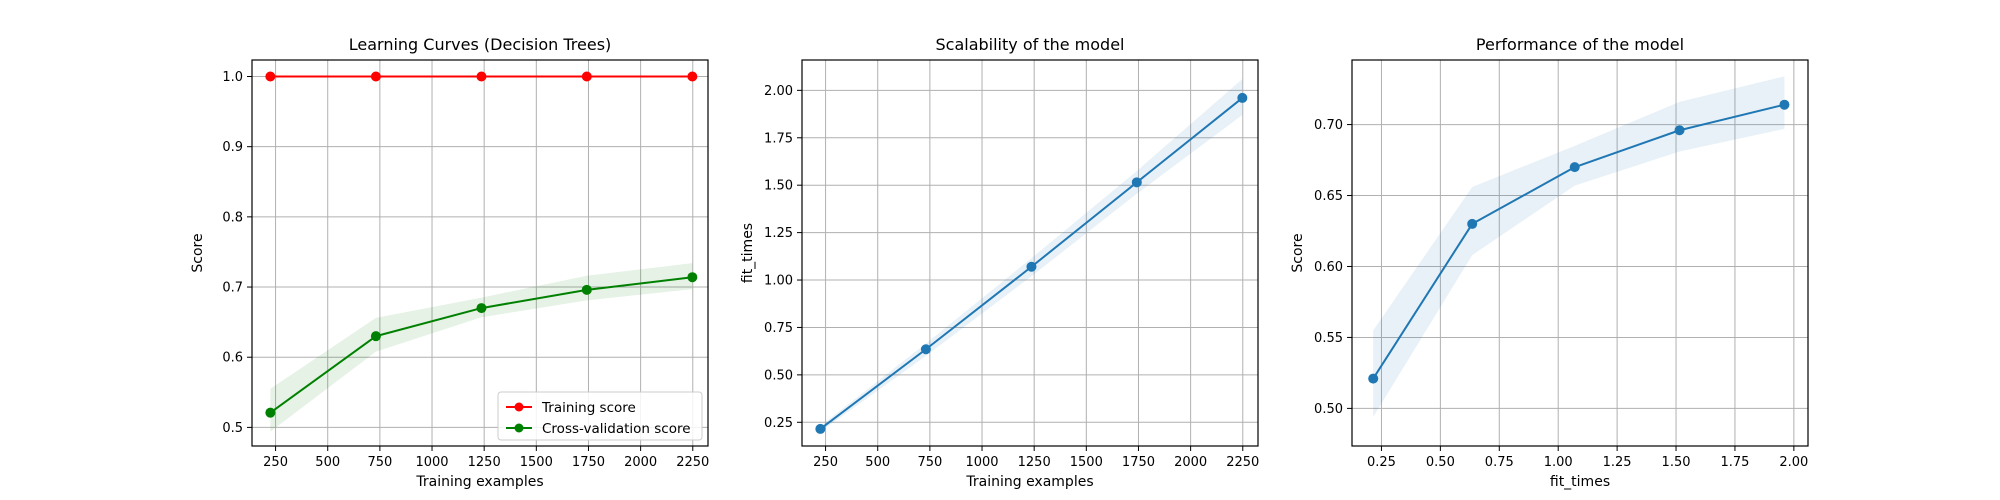 The image size is (2000, 500). Describe the element at coordinates (232, 358) in the screenshot. I see `learning-curves-y-tick-label: 0.6` at that location.